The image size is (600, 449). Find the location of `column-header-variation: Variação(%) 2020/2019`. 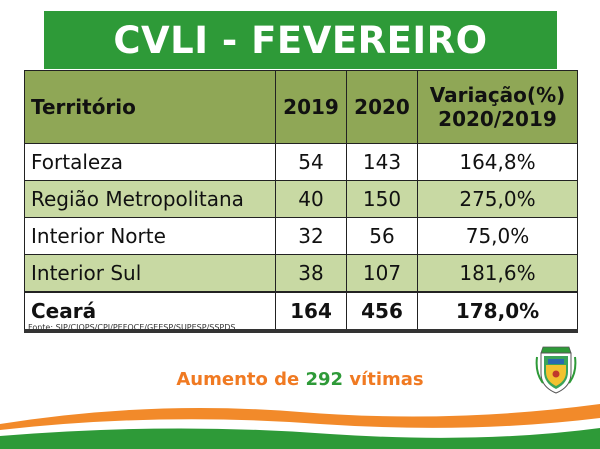

column-header-variation: Variação(%) 2020/2019 is located at coordinates (497, 107).